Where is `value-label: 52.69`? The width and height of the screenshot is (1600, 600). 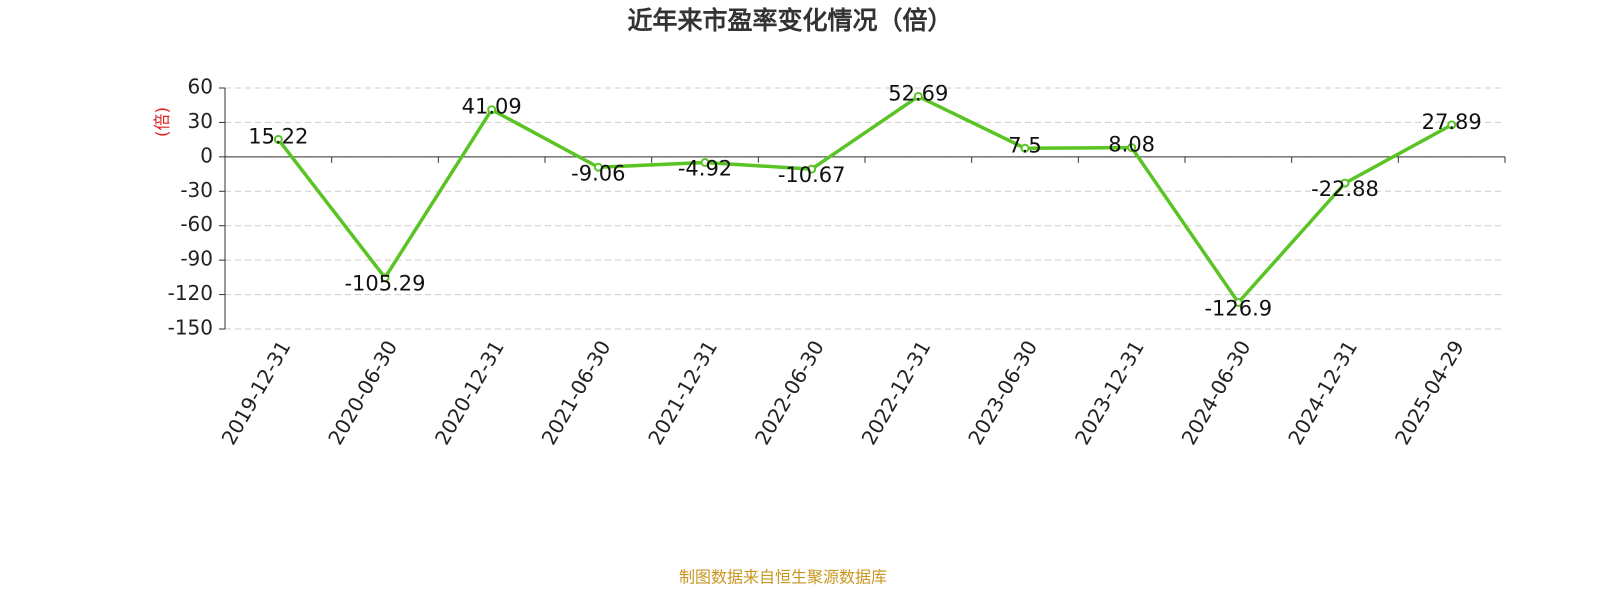
value-label: 52.69 is located at coordinates (918, 93).